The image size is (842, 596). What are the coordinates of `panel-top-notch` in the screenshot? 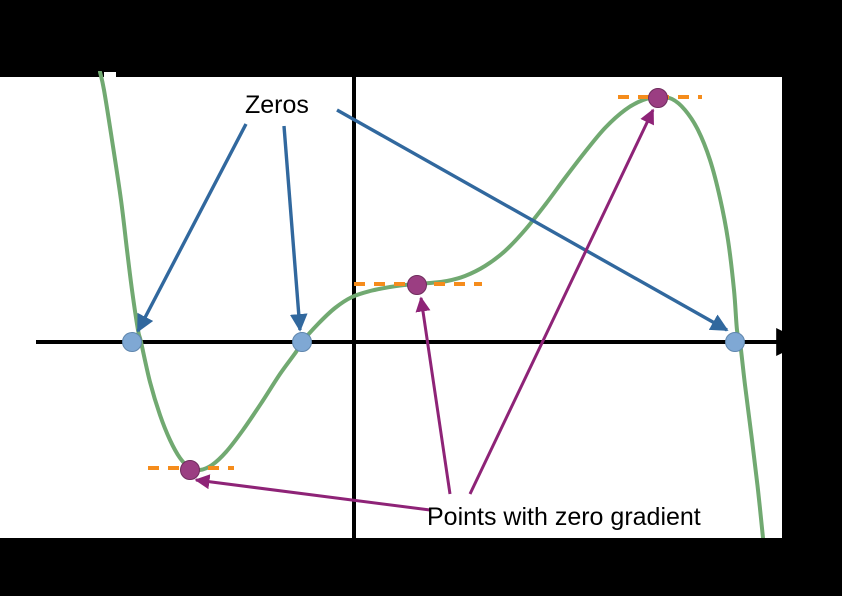 It's located at (110, 75).